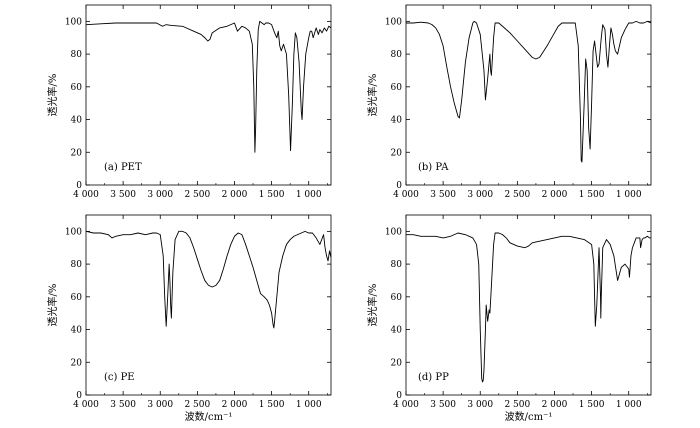 The height and width of the screenshot is (428, 700). I want to click on panel-label: (a) PET, so click(123, 167).